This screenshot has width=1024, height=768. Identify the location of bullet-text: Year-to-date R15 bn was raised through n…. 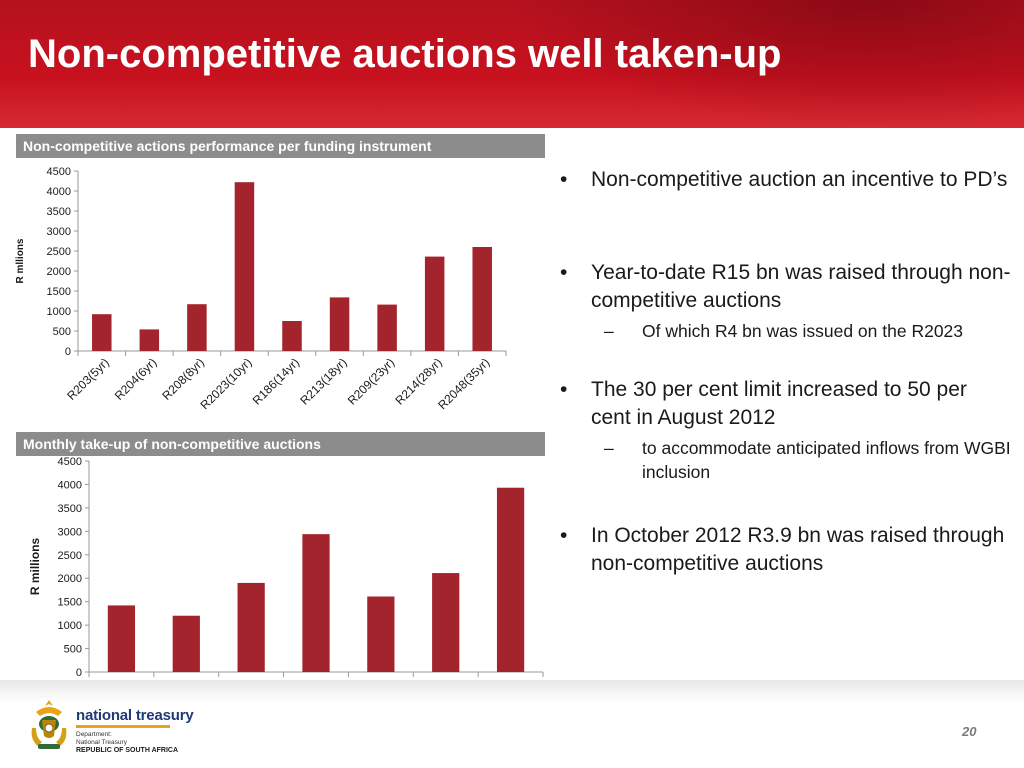
(801, 286).